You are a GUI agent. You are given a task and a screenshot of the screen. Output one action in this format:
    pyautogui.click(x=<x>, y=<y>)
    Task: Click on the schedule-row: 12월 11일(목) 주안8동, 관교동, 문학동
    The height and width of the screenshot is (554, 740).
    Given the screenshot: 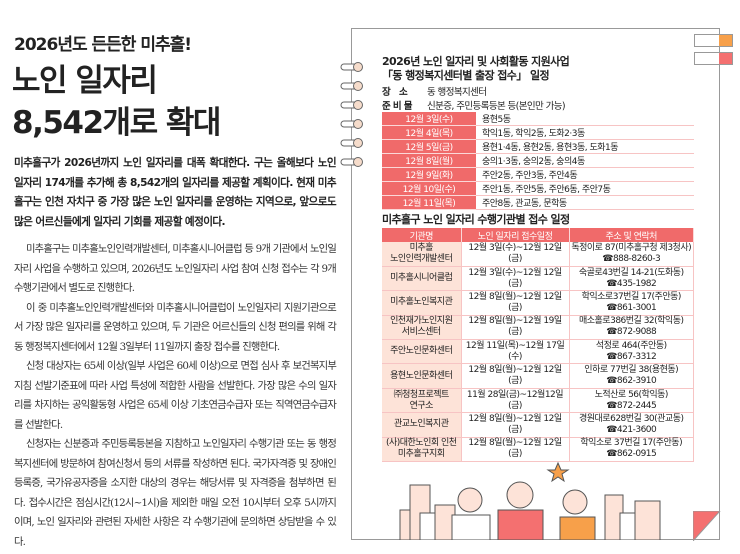 What is the action you would take?
    pyautogui.click(x=538, y=202)
    